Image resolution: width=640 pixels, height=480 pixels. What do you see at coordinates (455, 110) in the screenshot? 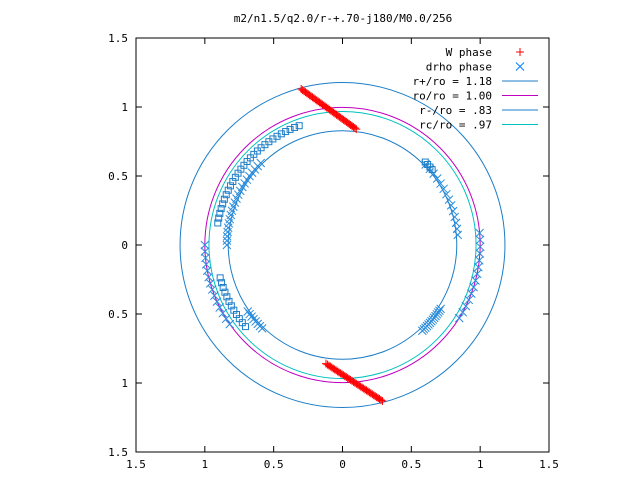
I see `legend-label: r-/ro = .83` at bounding box center [455, 110].